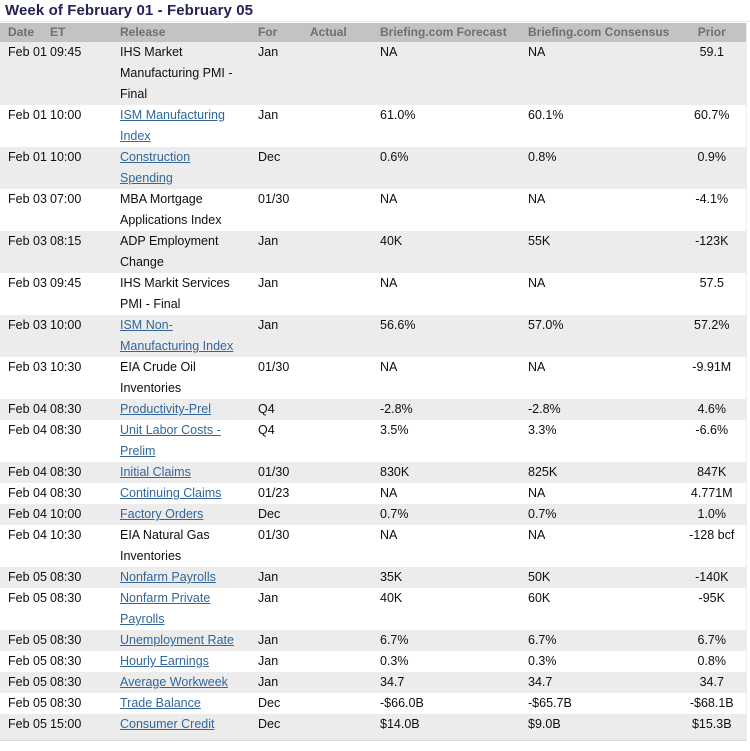  What do you see at coordinates (284, 336) in the screenshot?
I see `cell-for: Jan` at bounding box center [284, 336].